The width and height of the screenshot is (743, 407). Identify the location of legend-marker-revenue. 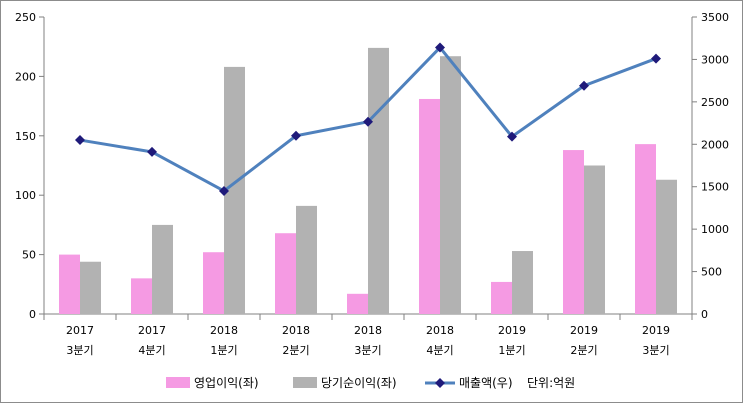
(440, 383).